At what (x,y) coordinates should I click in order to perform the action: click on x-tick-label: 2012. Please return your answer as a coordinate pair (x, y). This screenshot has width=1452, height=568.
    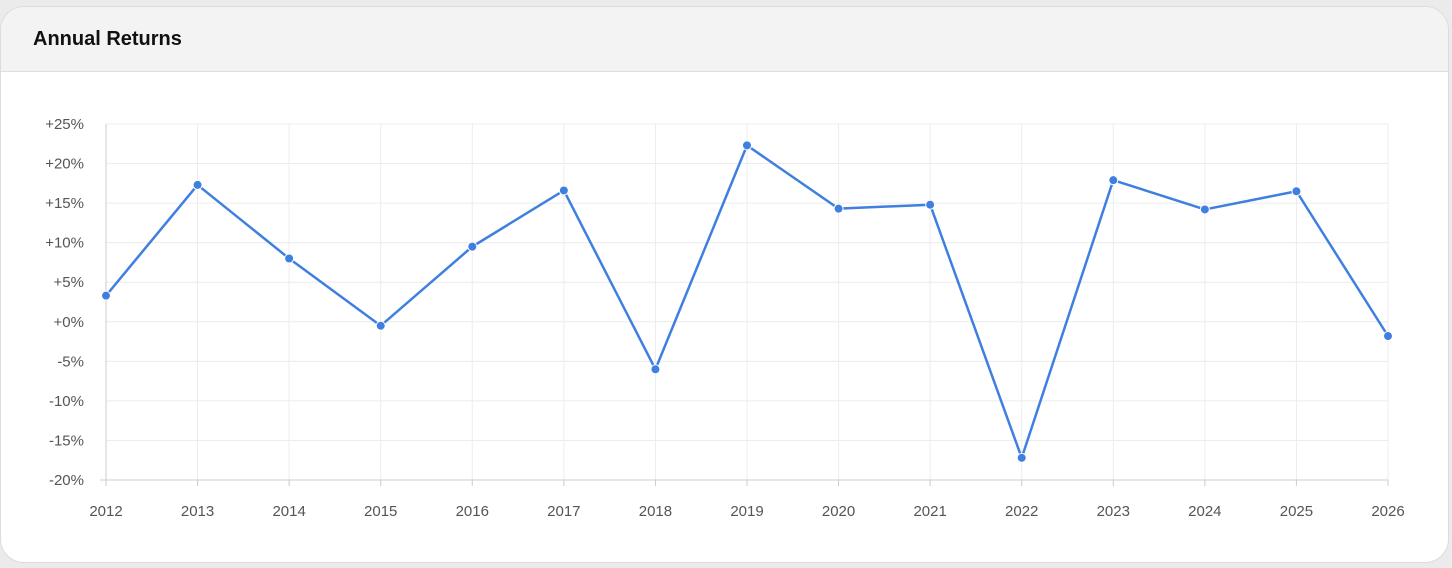
    Looking at the image, I should click on (105, 511).